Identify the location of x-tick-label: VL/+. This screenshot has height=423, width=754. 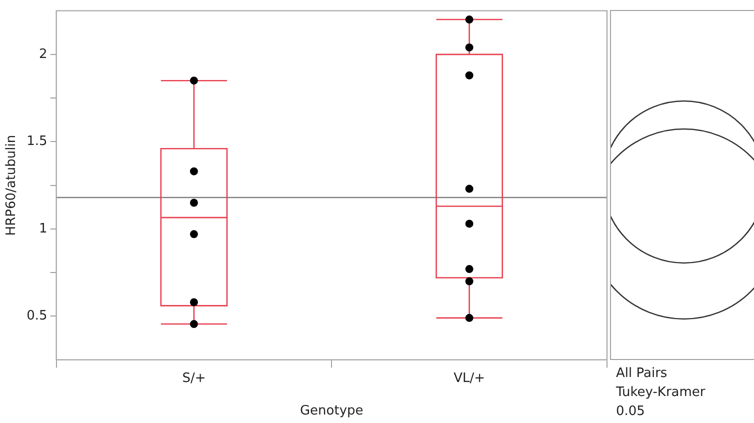
(470, 378).